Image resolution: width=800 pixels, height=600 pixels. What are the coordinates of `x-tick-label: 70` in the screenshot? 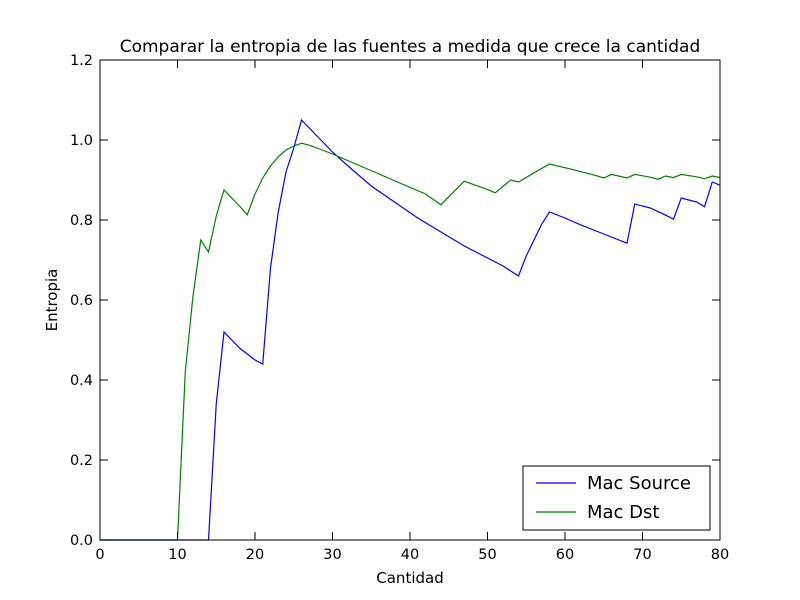 It's located at (642, 555).